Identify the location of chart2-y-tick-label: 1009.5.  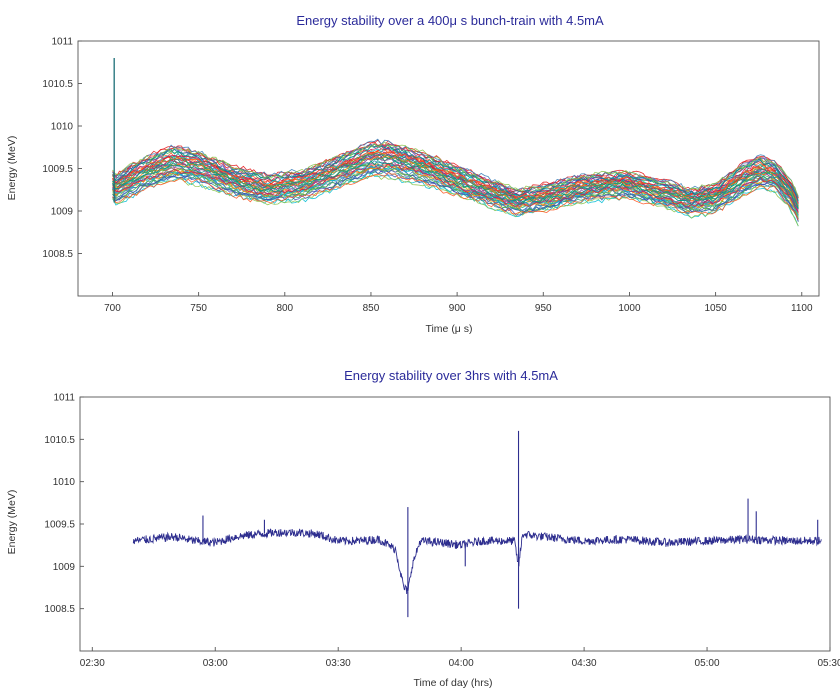
(59, 525).